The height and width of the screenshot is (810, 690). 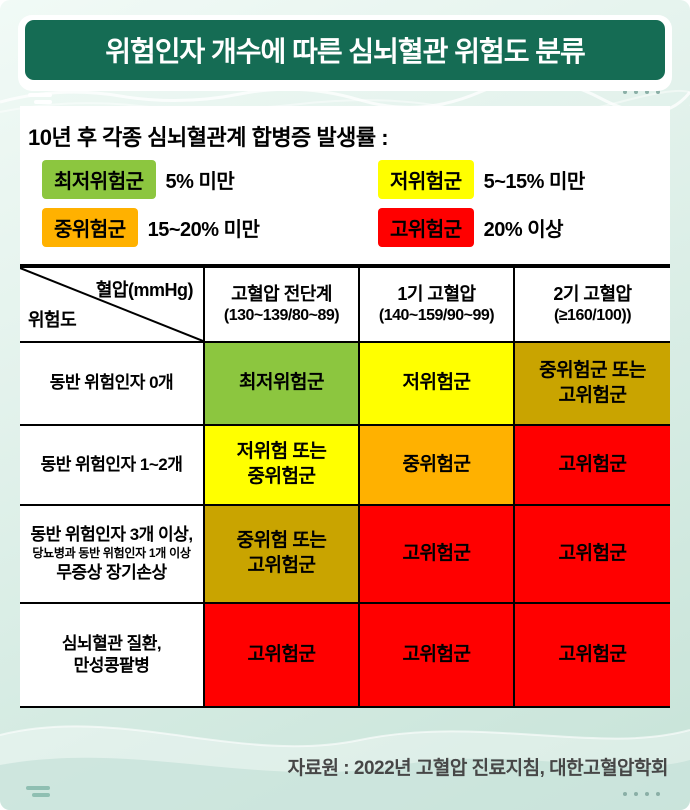 I want to click on page-title: 위험인자 개수에 따른 심뇌혈관 위험도 분류, so click(x=345, y=51).